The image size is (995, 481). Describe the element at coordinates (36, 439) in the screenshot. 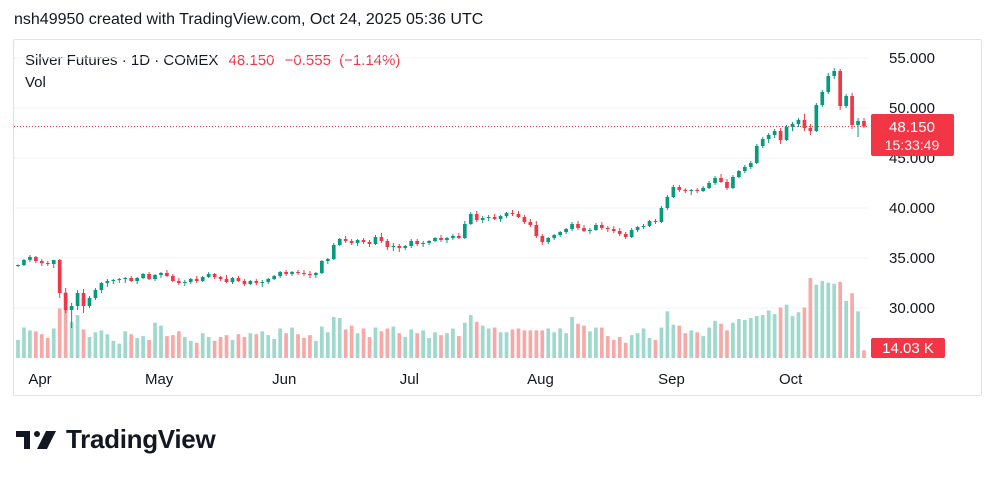

I see `tradingview-logo-icon` at that location.